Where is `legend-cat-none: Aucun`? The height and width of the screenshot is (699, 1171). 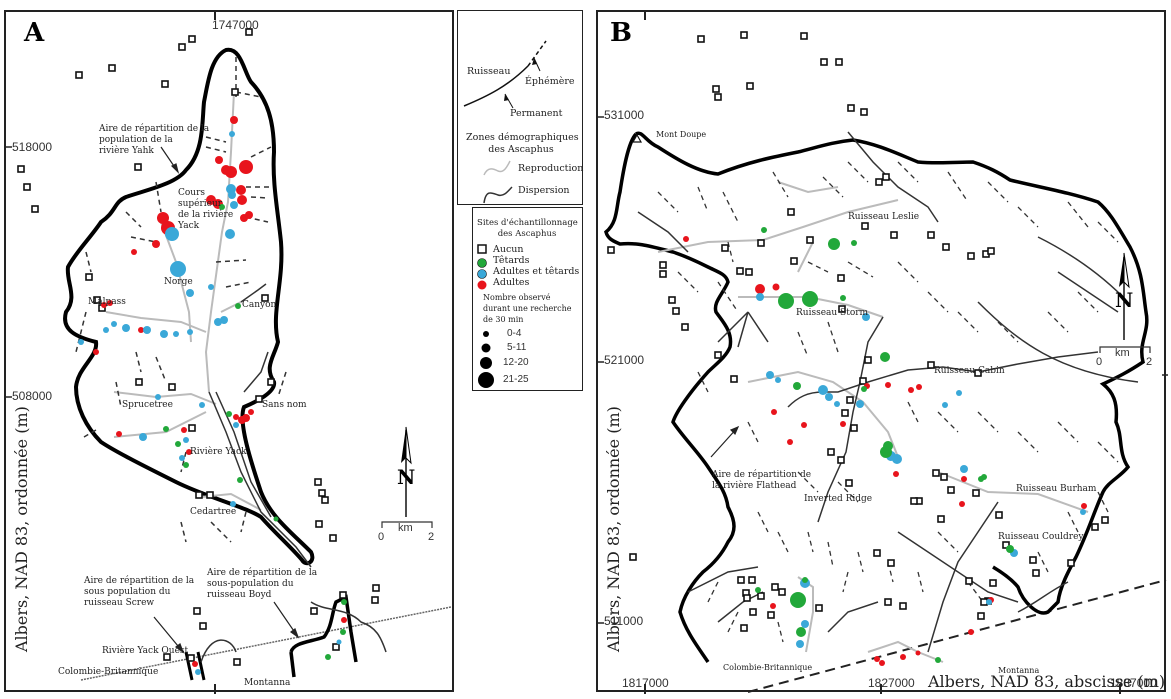
legend-cat-none: Aucun is located at coordinates (508, 249).